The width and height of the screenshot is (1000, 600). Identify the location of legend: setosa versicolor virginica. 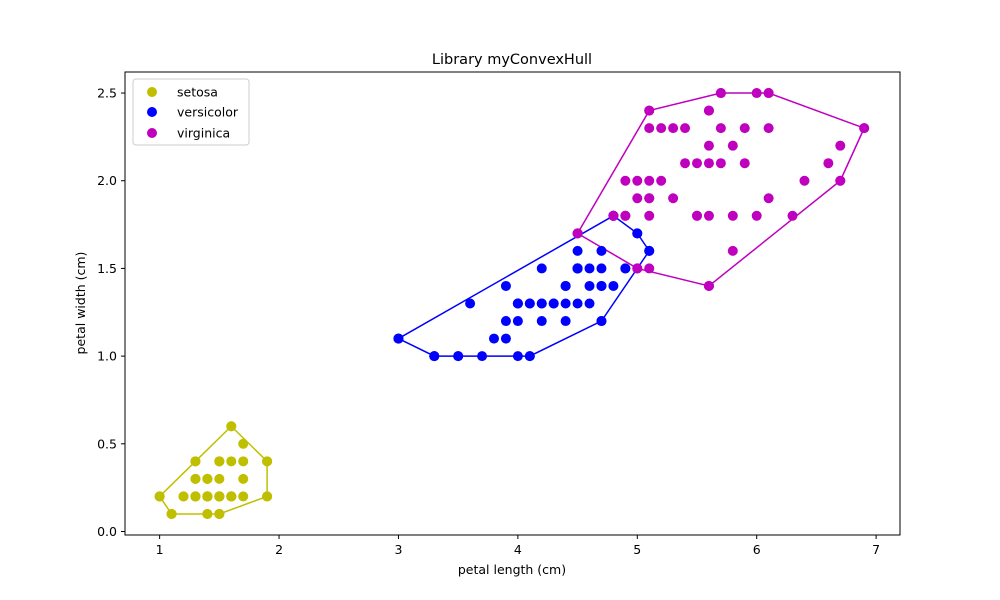
(191, 112).